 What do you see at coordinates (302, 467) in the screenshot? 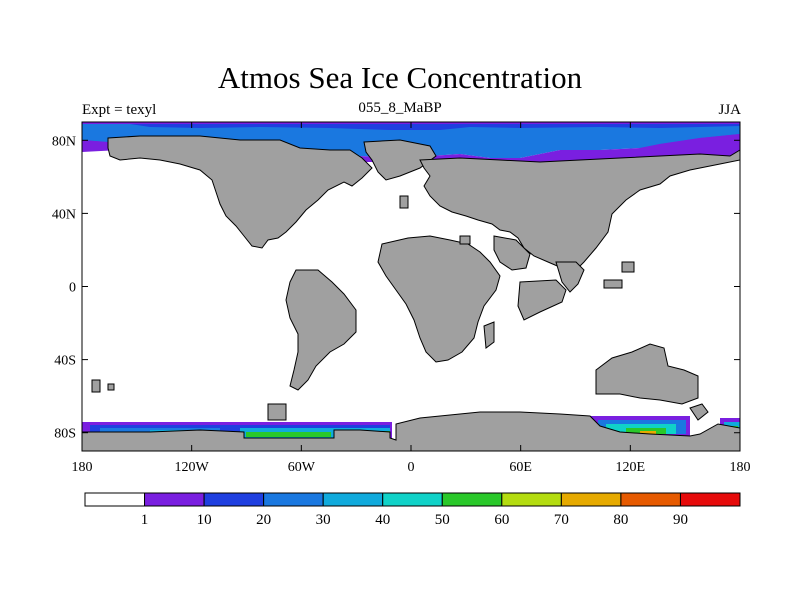
I see `x-tick-label: 60W` at bounding box center [302, 467].